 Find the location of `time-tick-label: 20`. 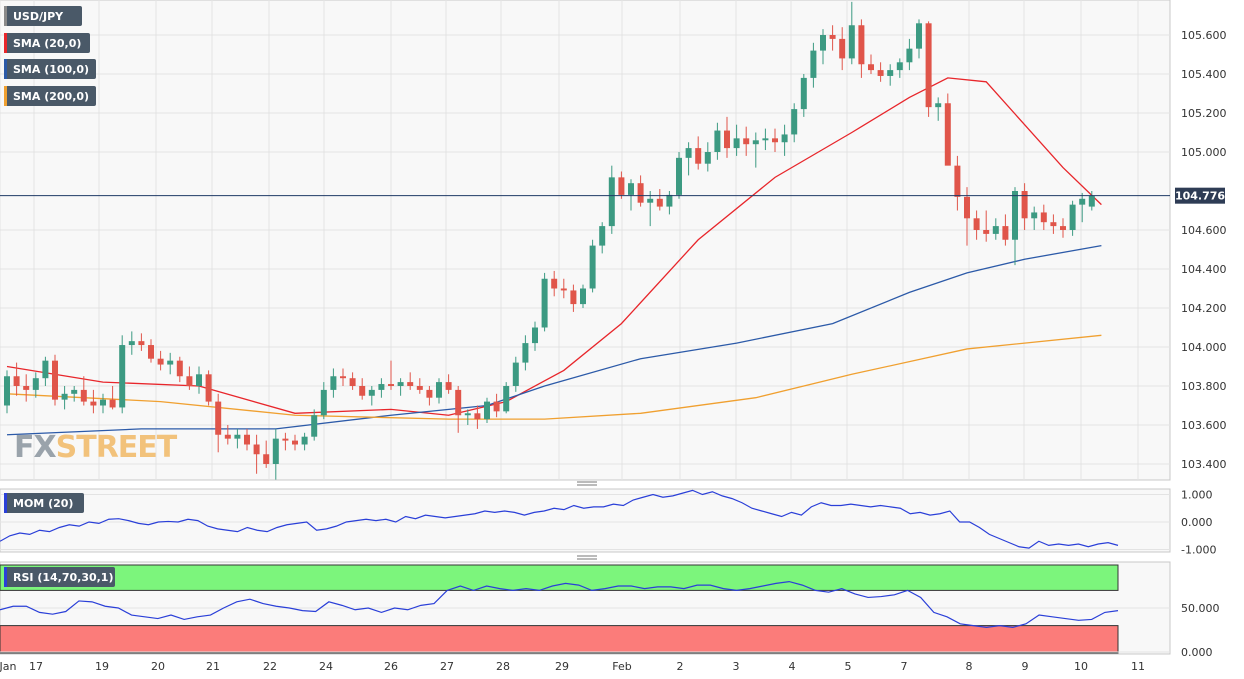

time-tick-label: 20 is located at coordinates (158, 666).